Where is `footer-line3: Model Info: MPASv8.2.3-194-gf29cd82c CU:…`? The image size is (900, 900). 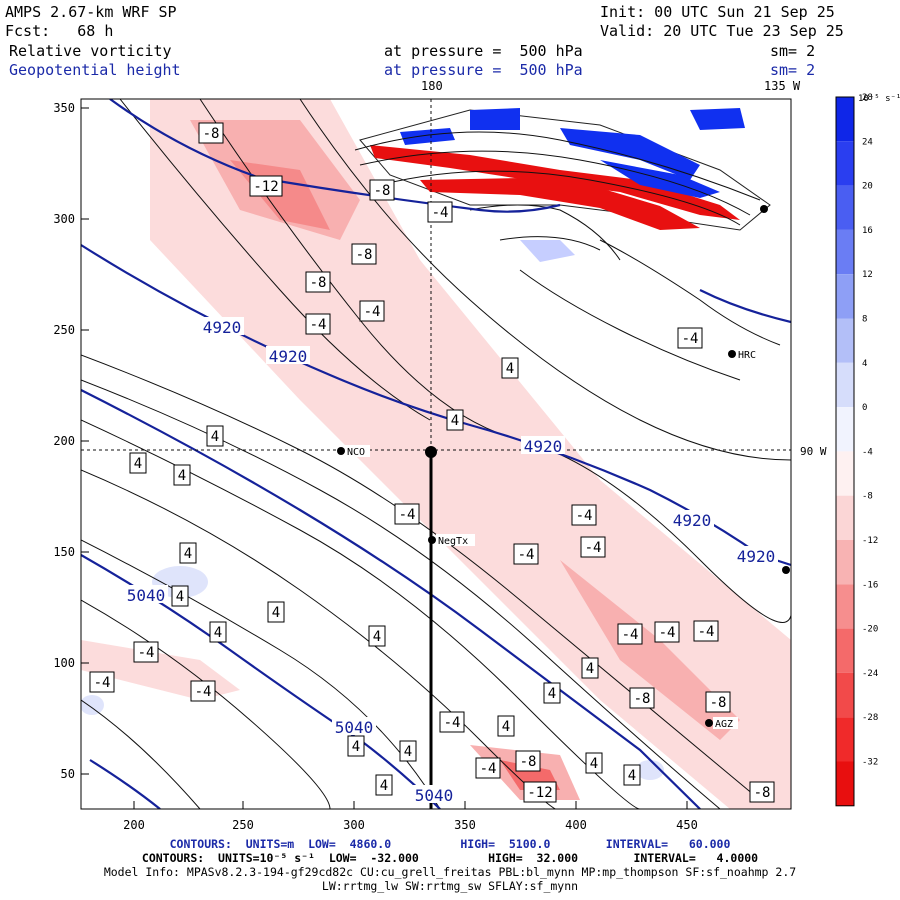 footer-line3: Model Info: MPASv8.2.3-194-gf29cd82c CU:… is located at coordinates (450, 872).